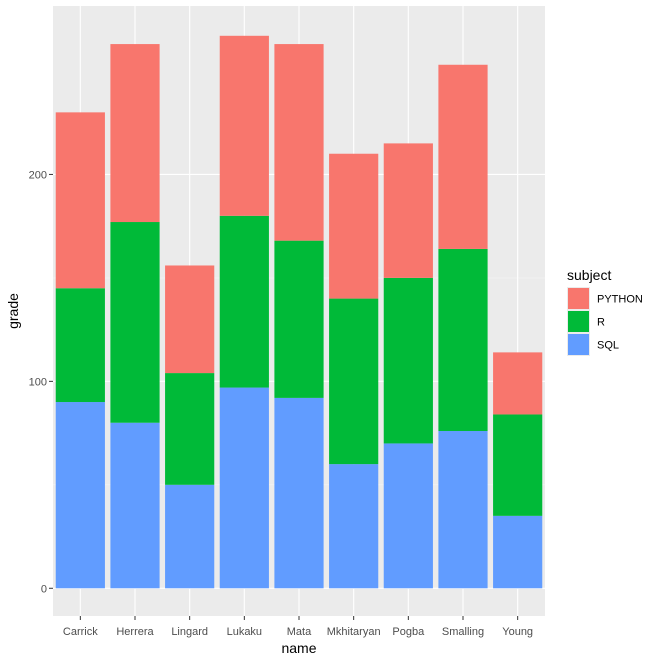  What do you see at coordinates (589, 275) in the screenshot?
I see `legend-title: subject` at bounding box center [589, 275].